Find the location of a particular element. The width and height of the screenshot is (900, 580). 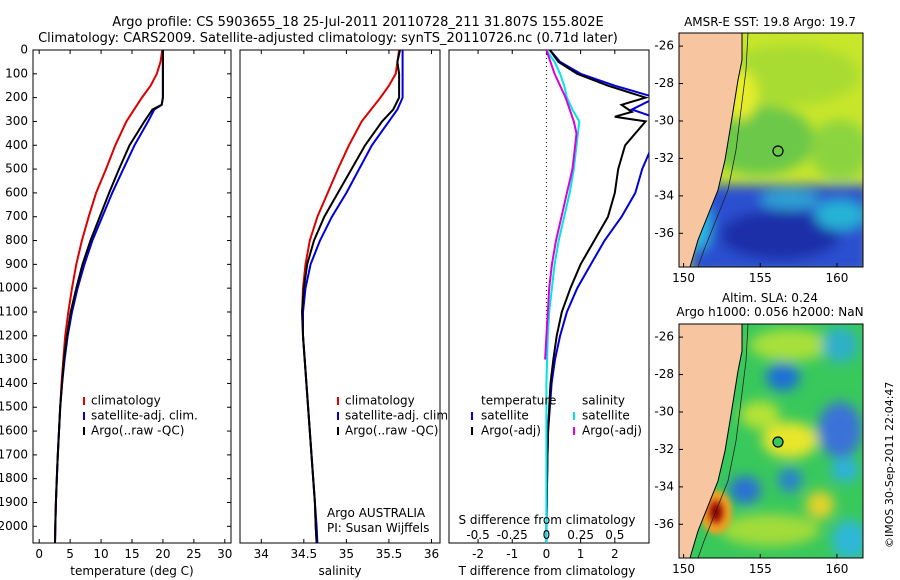

salinity-tick-label: 34 is located at coordinates (261, 554).